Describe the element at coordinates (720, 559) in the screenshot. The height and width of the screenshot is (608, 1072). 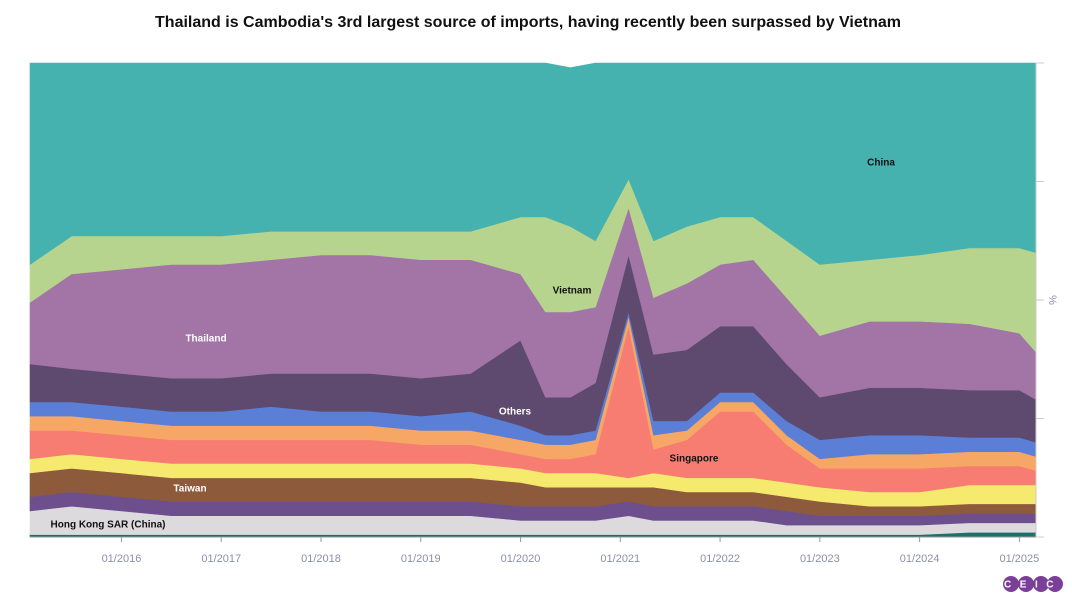
I see `x-tick-label: 01/2022` at that location.